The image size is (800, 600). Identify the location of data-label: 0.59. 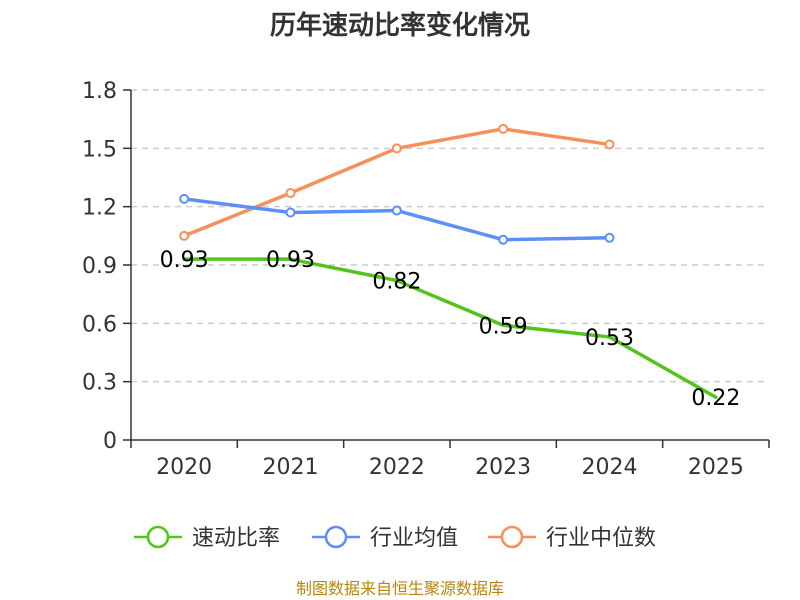
(503, 326).